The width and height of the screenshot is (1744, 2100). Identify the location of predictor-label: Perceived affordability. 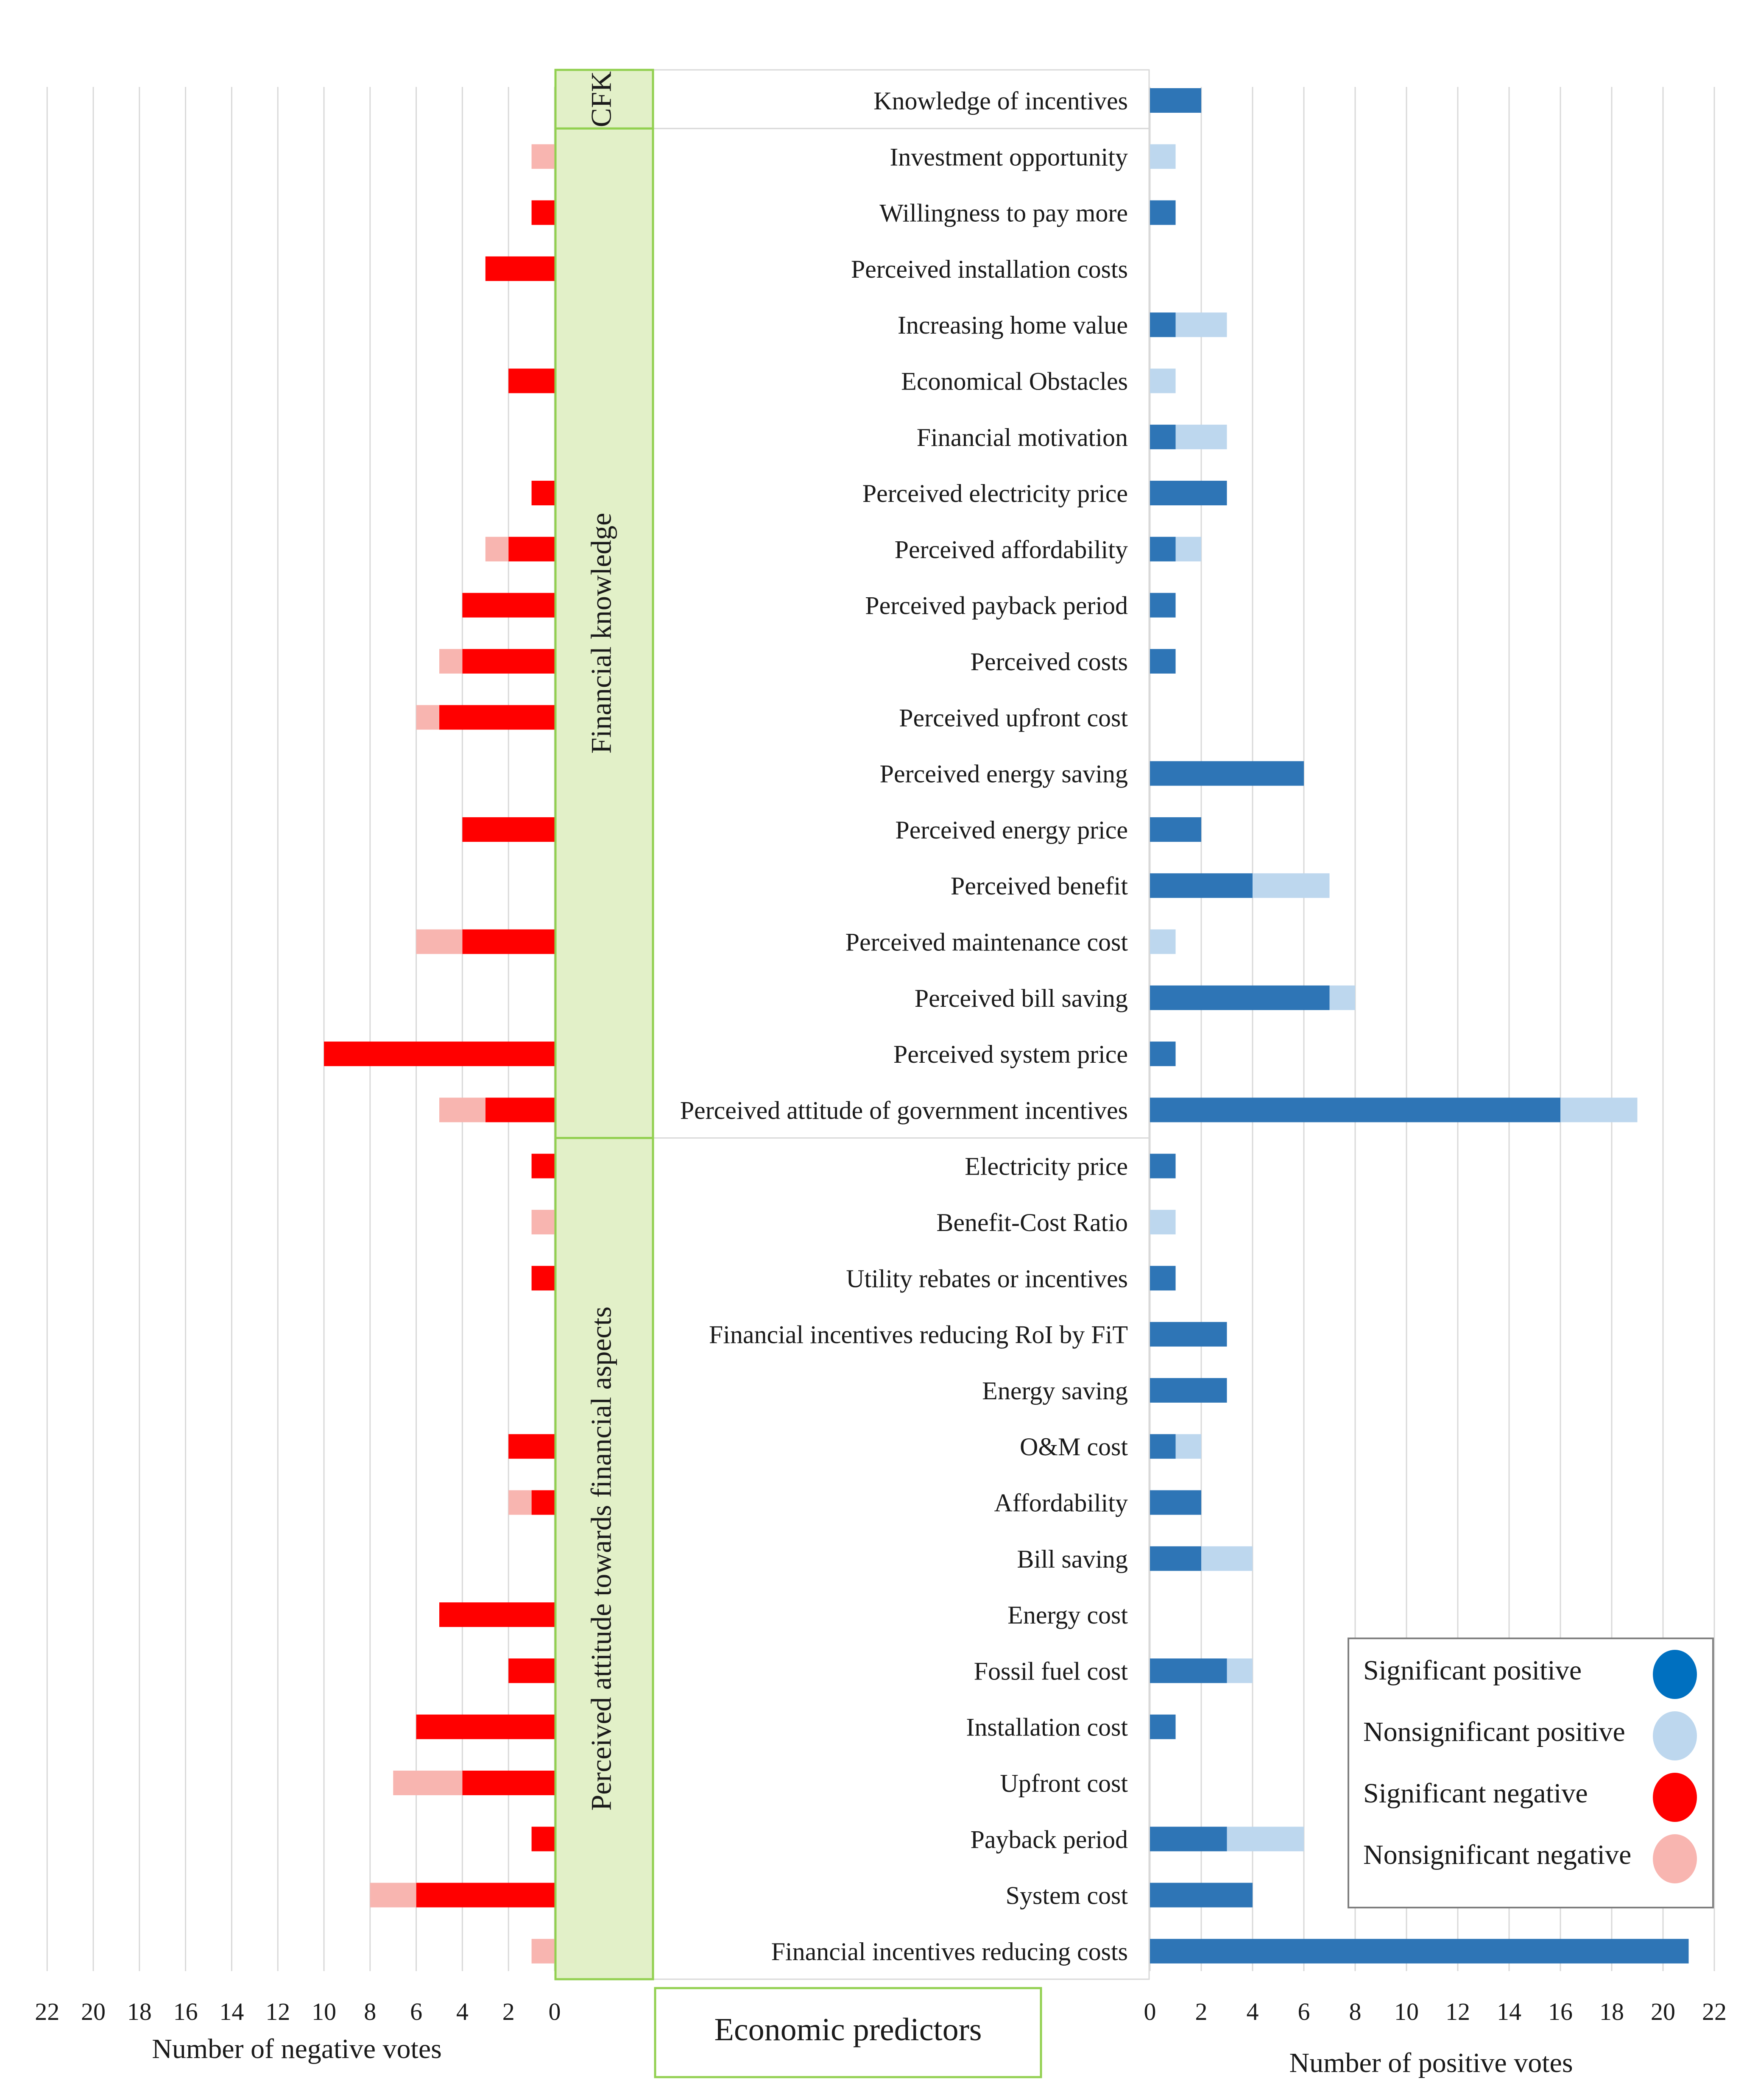
(1011, 549).